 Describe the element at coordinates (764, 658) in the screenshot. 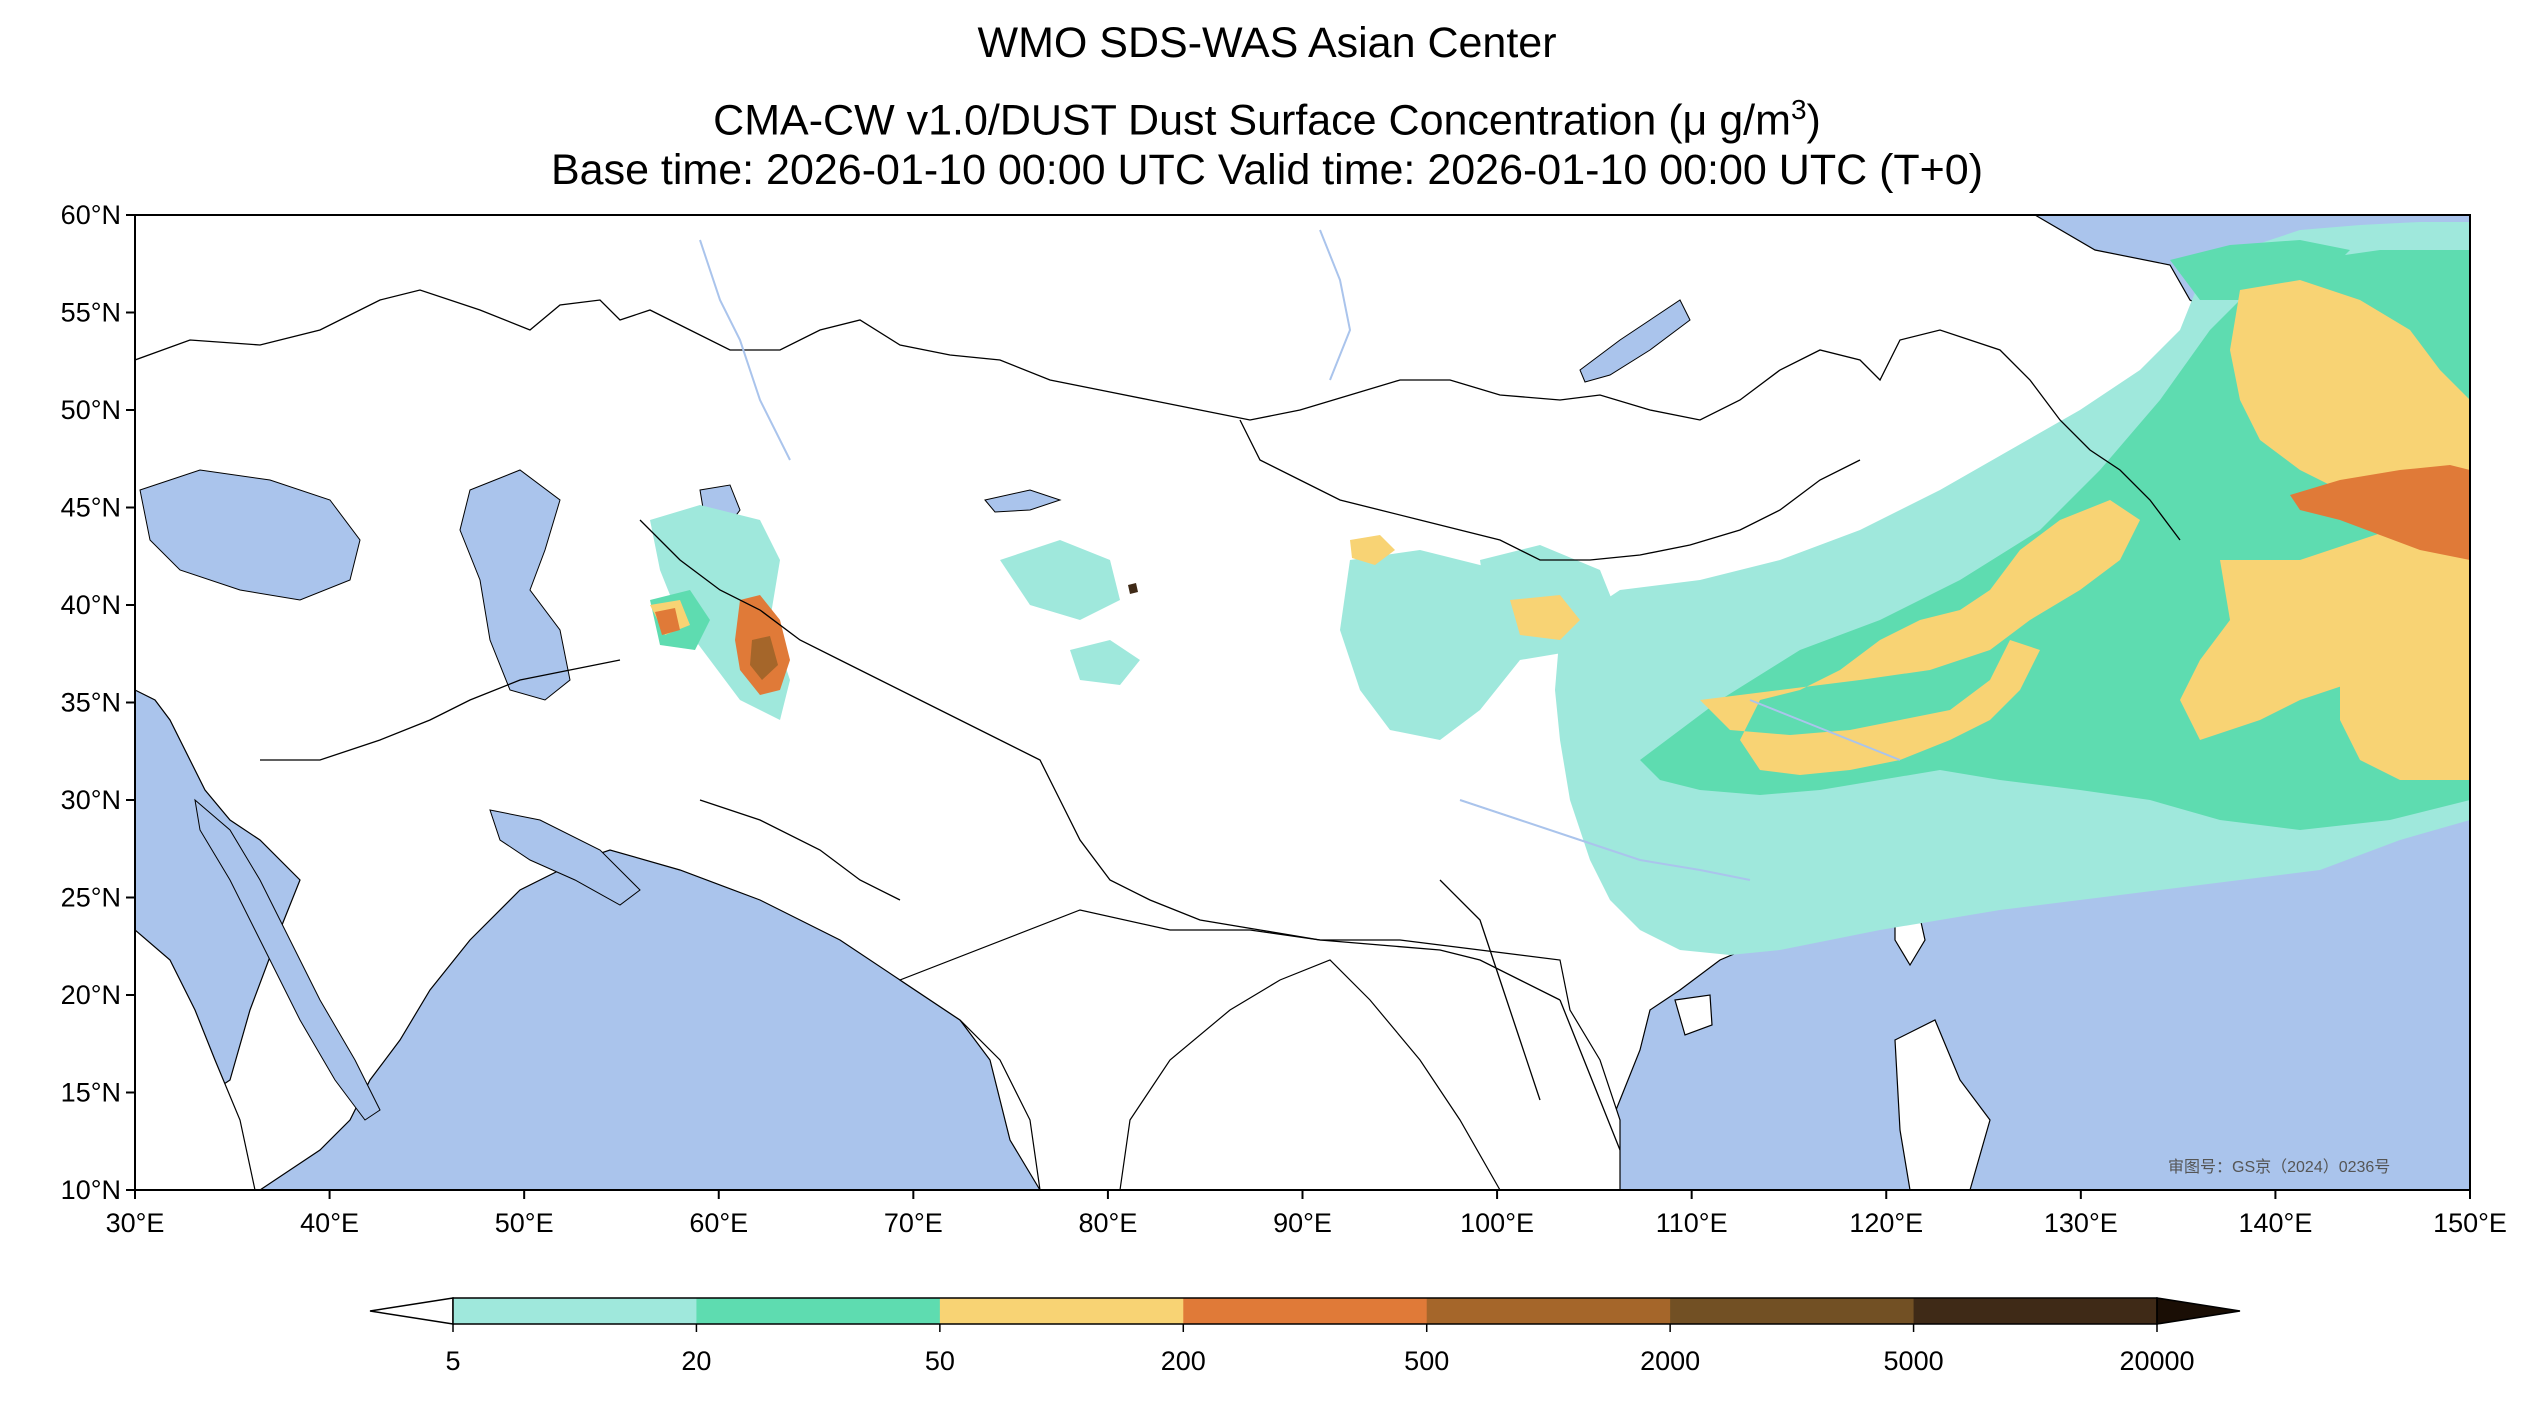

I see `dust-level-500-turkmen` at that location.